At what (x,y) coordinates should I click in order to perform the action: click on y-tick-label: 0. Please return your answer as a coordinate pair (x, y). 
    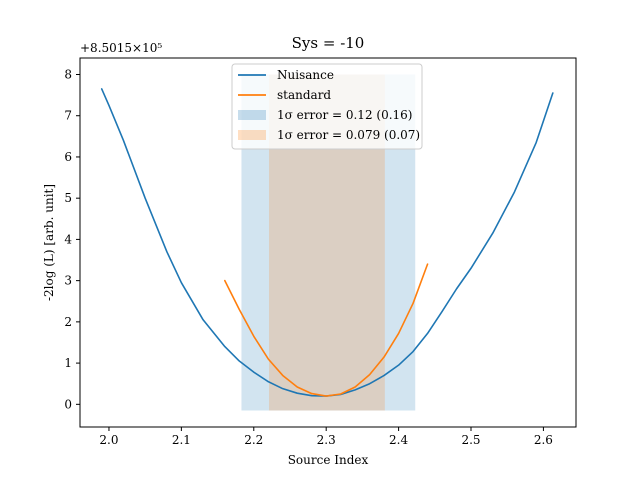
    Looking at the image, I should click on (68, 404).